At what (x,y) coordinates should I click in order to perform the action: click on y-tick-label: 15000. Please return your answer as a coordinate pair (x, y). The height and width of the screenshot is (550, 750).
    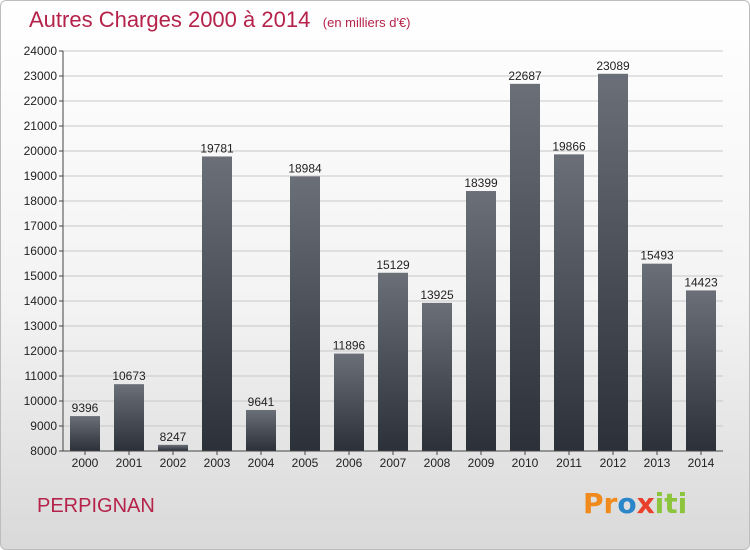
    Looking at the image, I should click on (41, 276).